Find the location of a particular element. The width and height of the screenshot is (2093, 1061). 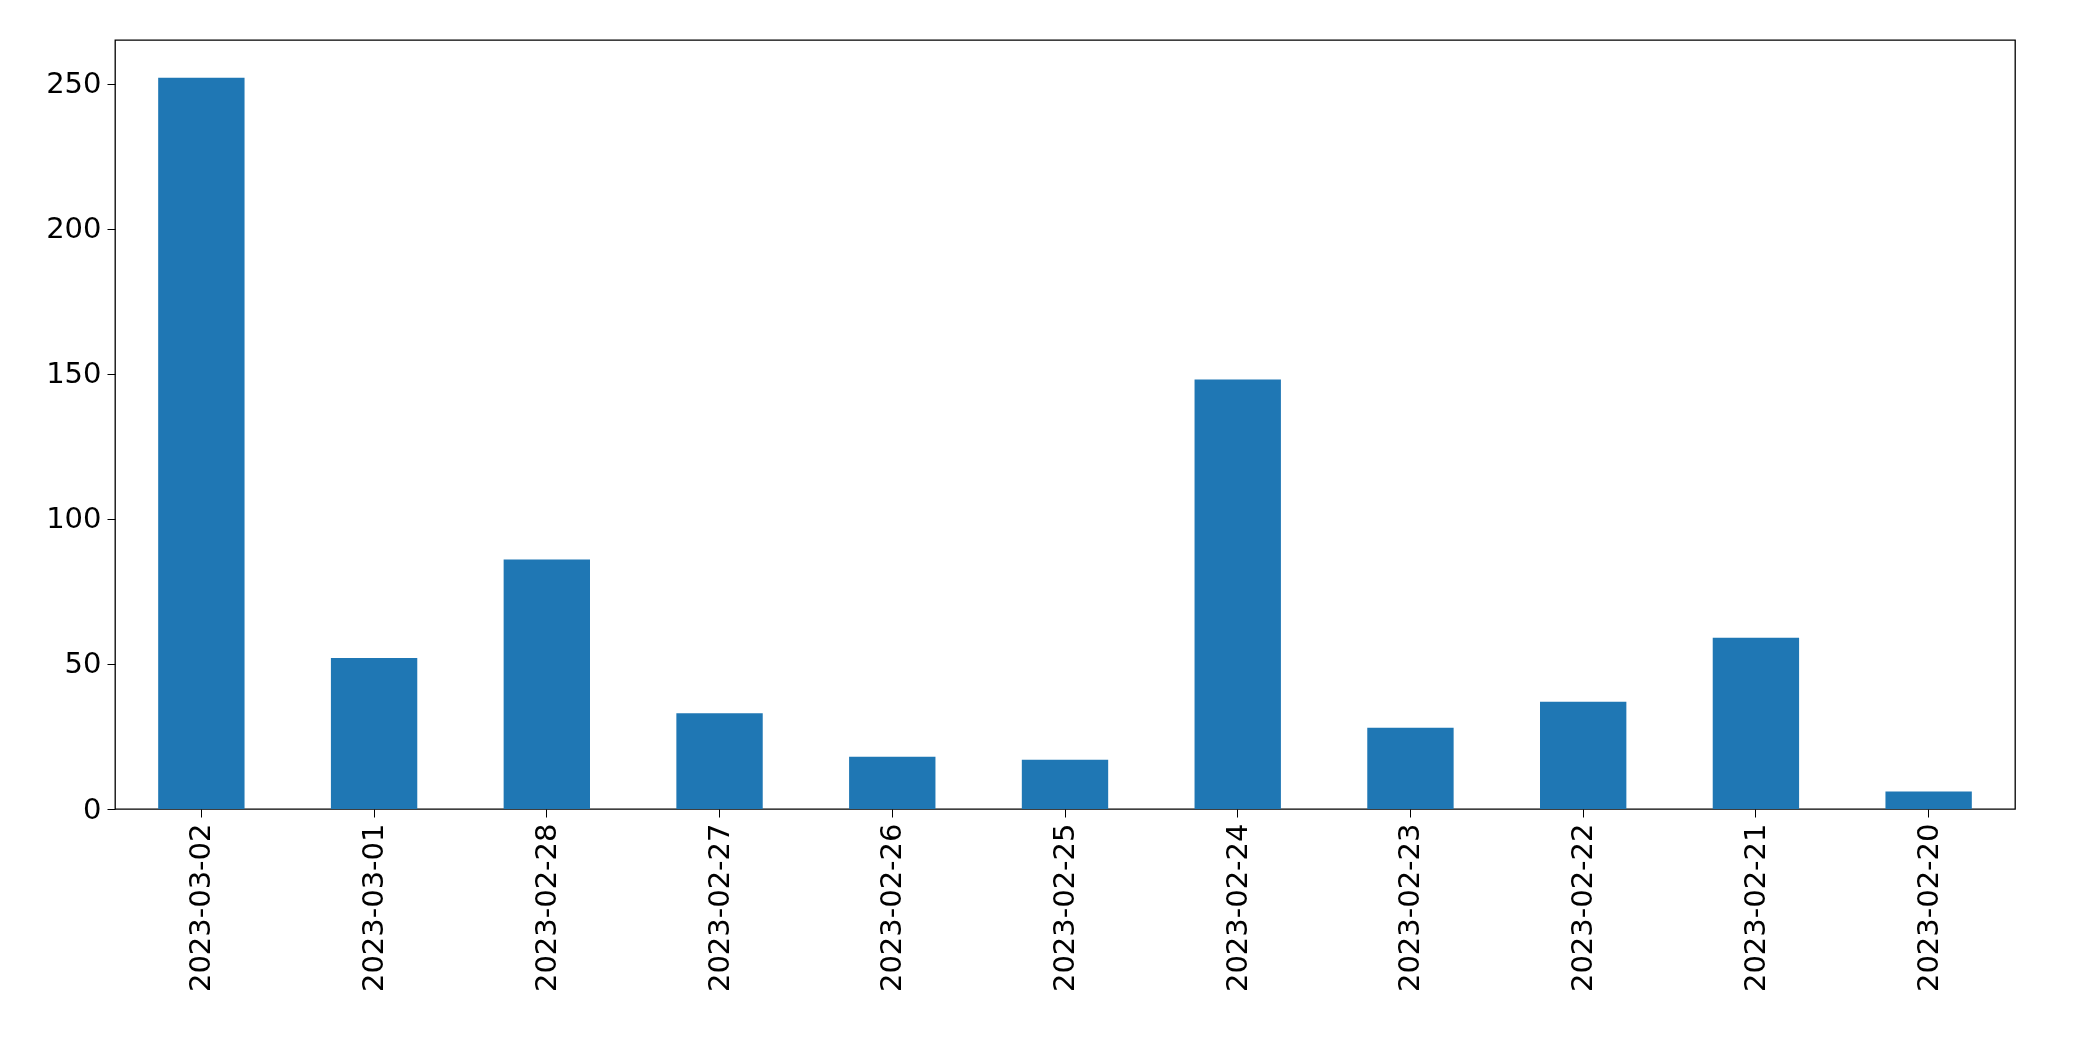

x-tick-label: 2023-02-26 is located at coordinates (891, 908).